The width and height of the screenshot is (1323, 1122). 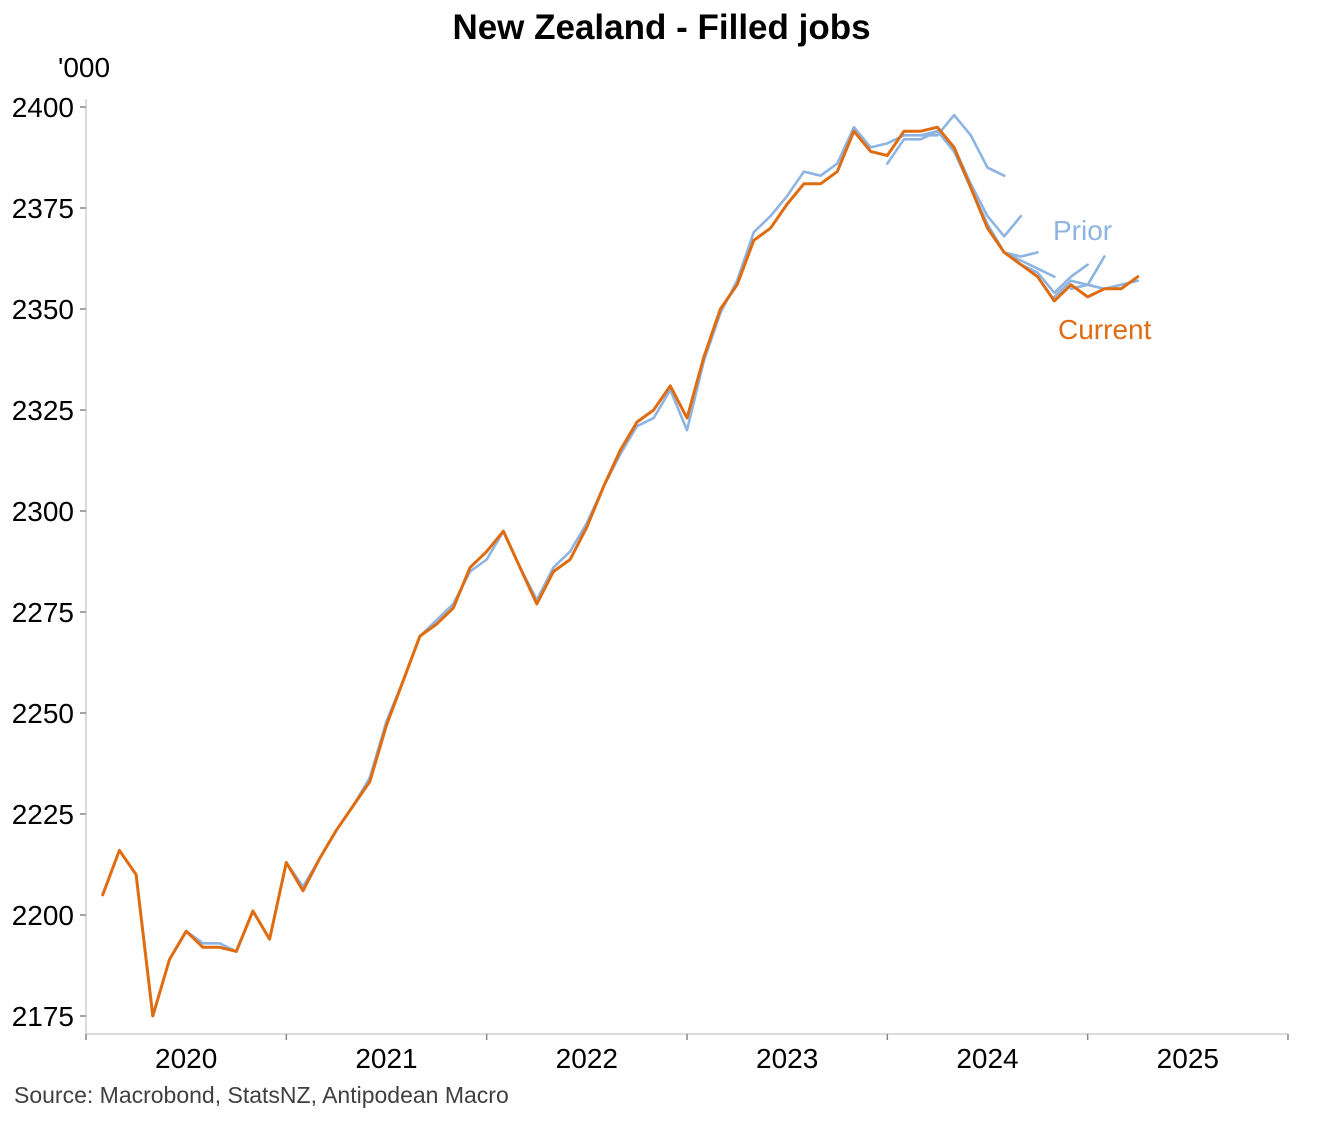 I want to click on y-tick-label: 2175, so click(x=43, y=1016).